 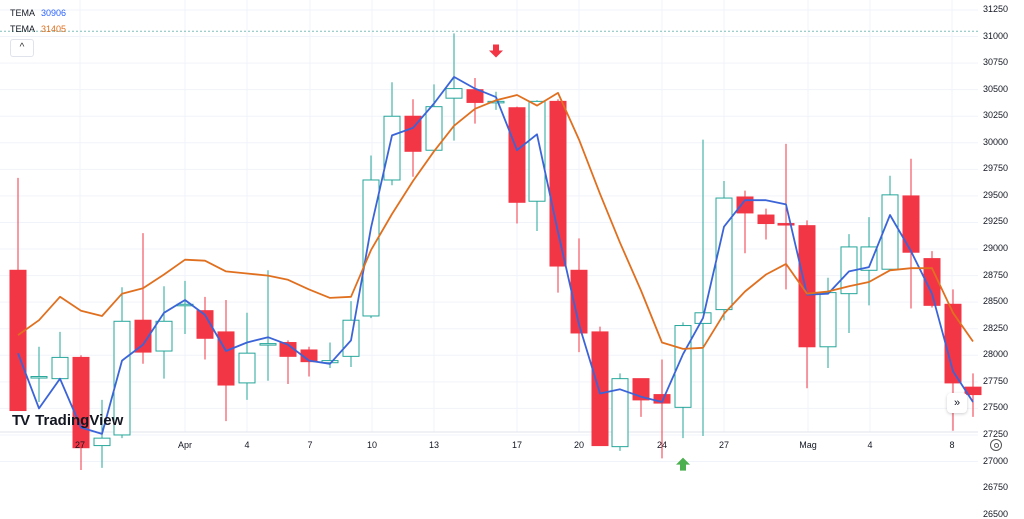 What do you see at coordinates (996, 407) in the screenshot?
I see `price-tick-label: 27500` at bounding box center [996, 407].